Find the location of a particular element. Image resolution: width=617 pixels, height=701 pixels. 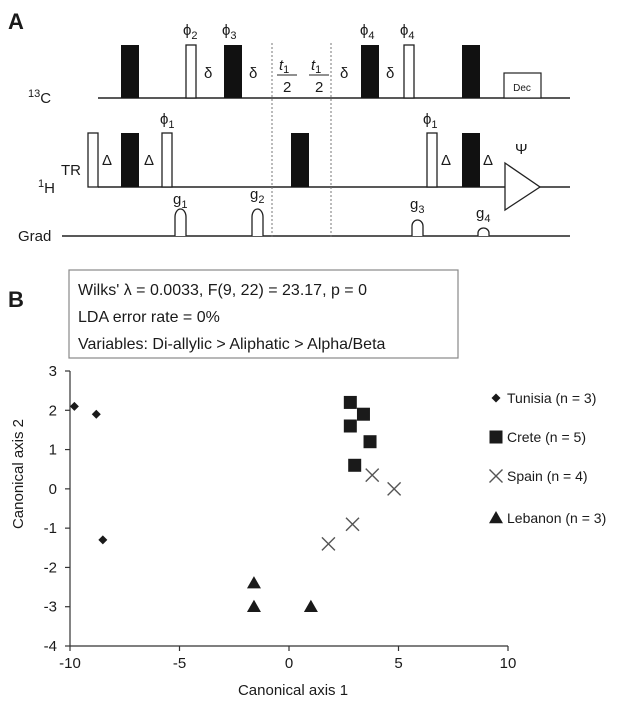

legend-label-tunisia: Tunisia (n = 3) is located at coordinates (551, 398).